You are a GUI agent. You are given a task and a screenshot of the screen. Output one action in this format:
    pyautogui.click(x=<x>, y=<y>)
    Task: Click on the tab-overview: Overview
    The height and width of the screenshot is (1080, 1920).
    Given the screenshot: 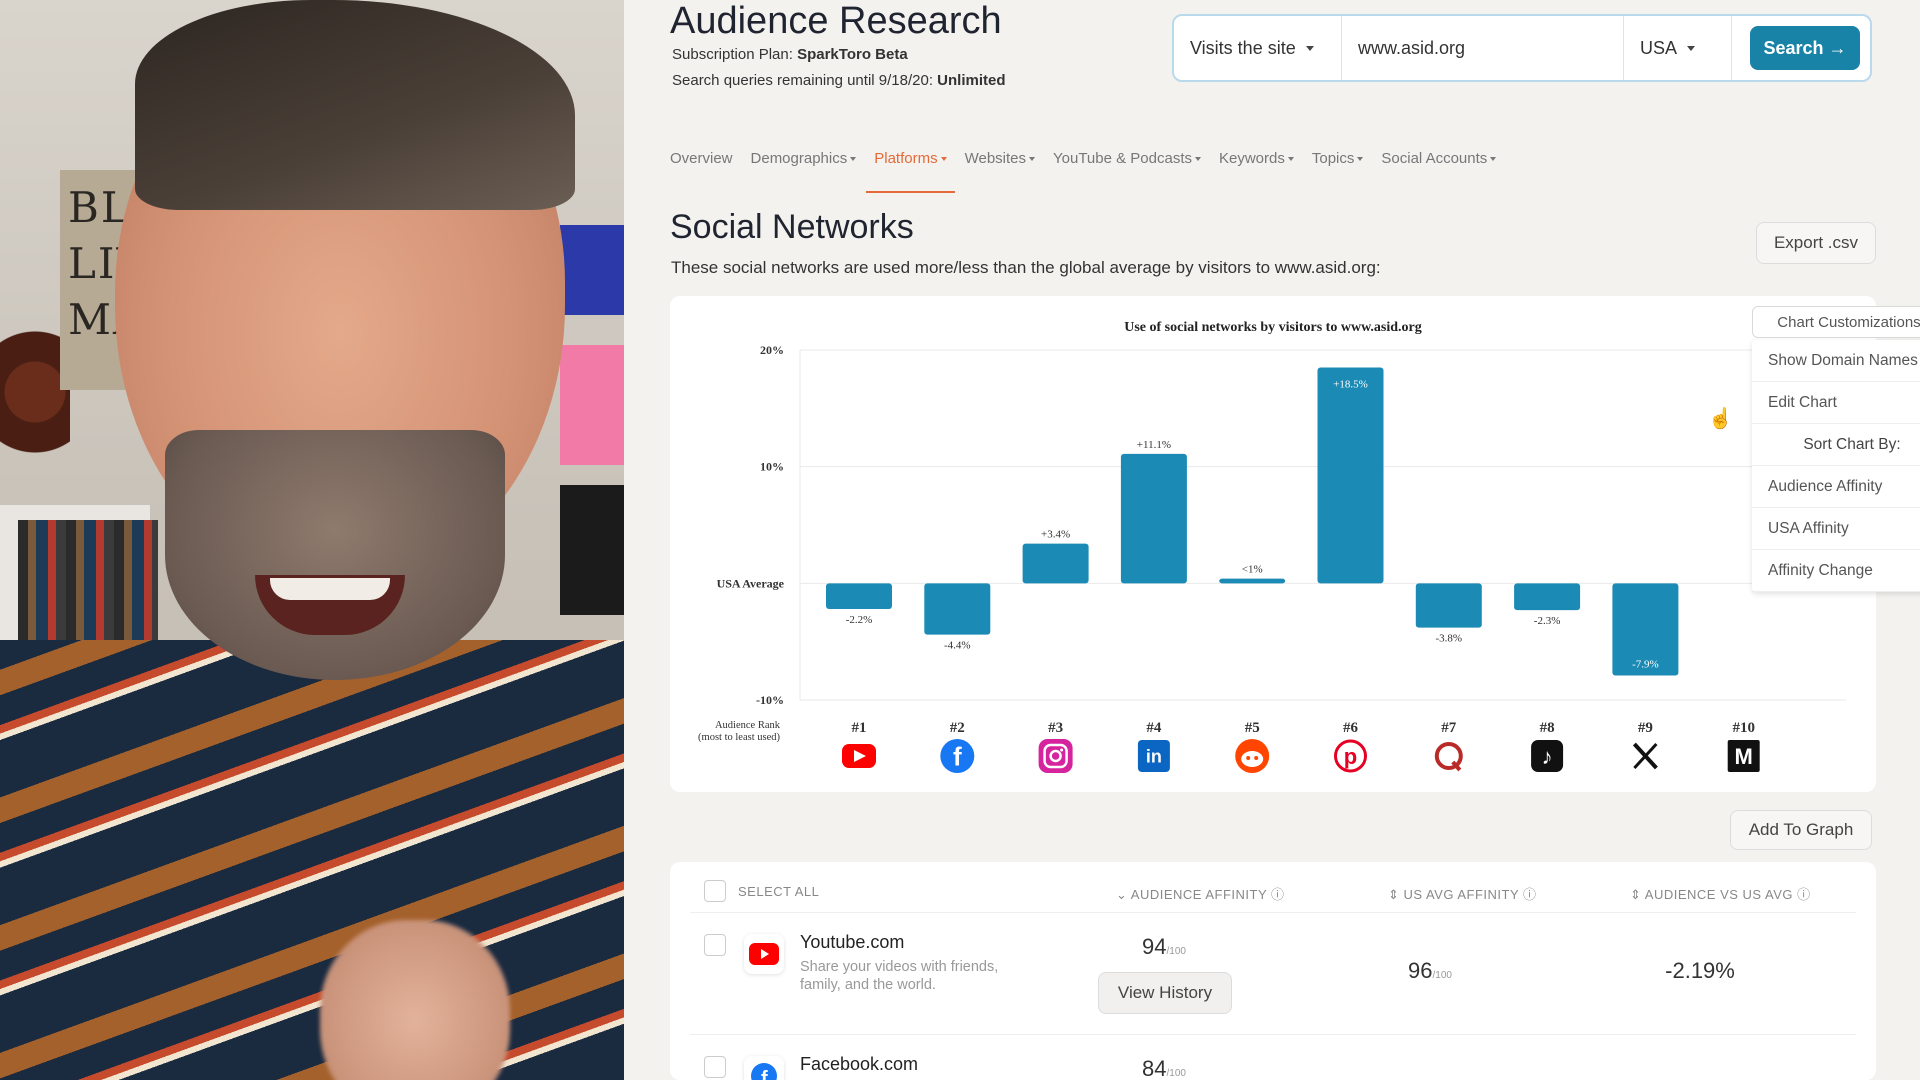 What is the action you would take?
    pyautogui.click(x=701, y=171)
    